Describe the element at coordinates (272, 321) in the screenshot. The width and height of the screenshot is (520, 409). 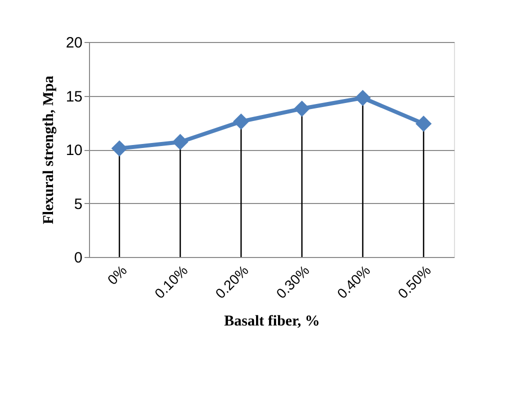
I see `x-axis-title: Basalt fiber, %` at that location.